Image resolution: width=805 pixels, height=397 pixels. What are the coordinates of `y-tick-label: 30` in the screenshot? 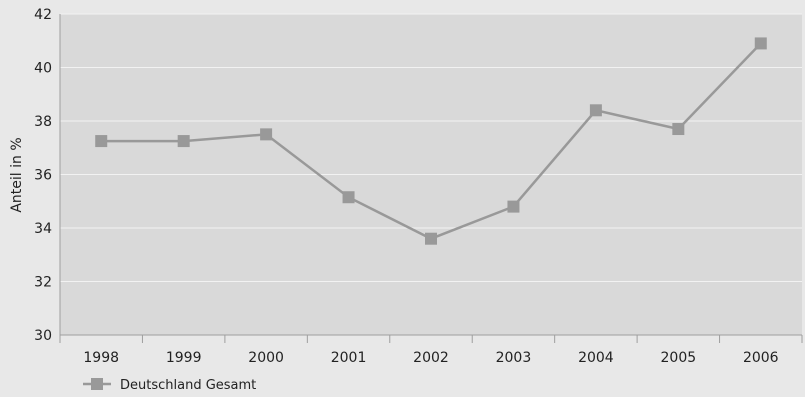 It's located at (43, 336).